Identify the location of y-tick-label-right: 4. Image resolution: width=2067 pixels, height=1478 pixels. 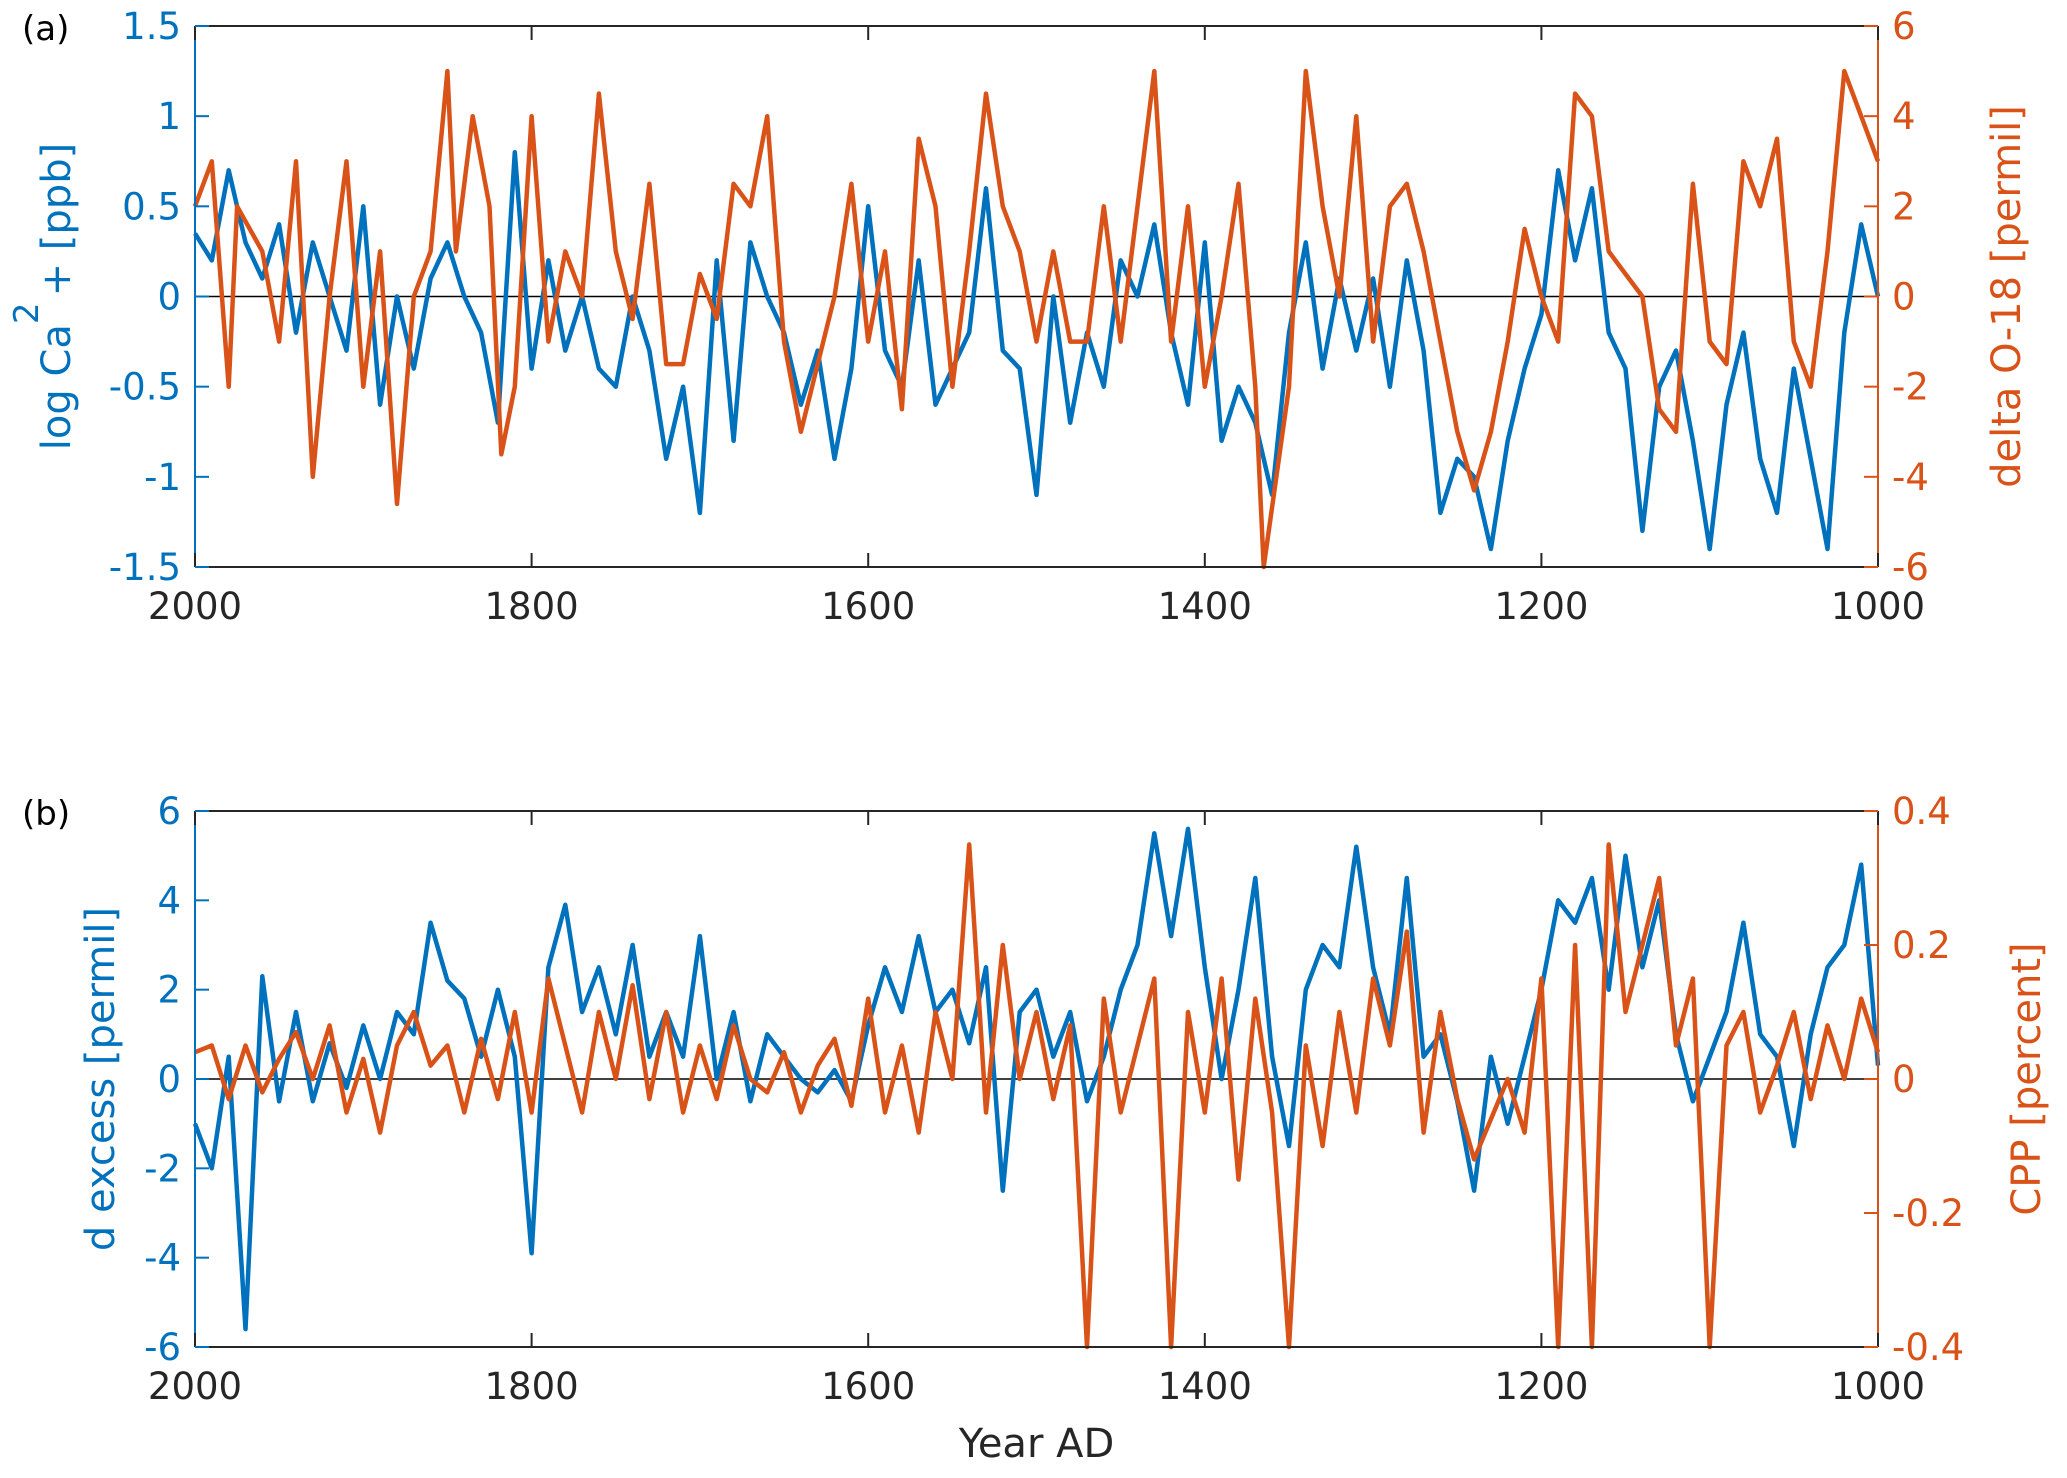
(1904, 116).